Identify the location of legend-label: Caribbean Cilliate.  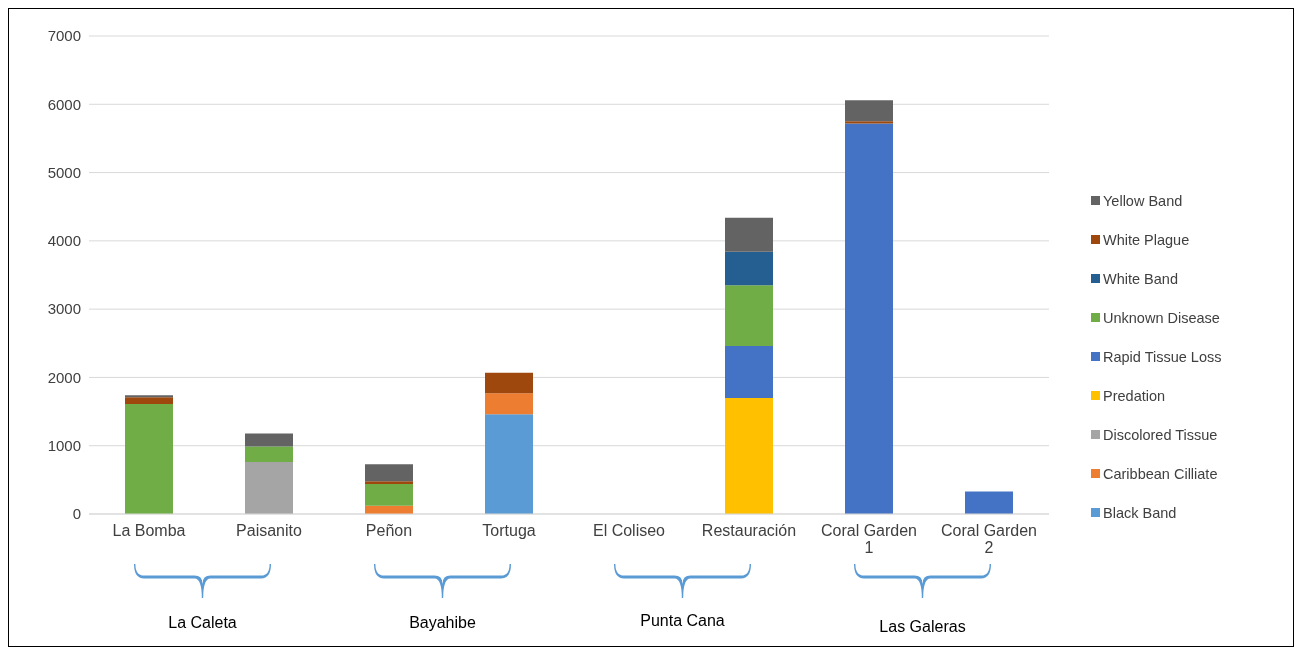
(1160, 473).